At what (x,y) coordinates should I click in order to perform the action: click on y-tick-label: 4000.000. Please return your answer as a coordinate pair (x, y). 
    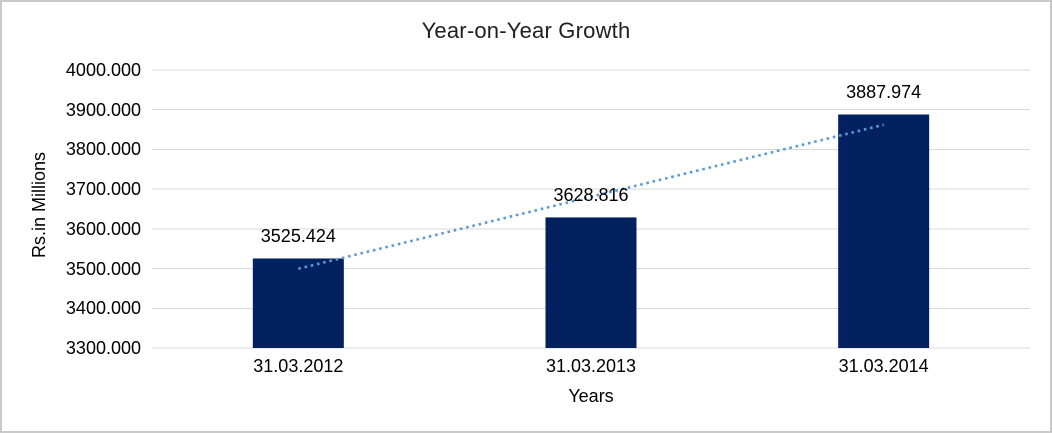
    Looking at the image, I should click on (103, 70).